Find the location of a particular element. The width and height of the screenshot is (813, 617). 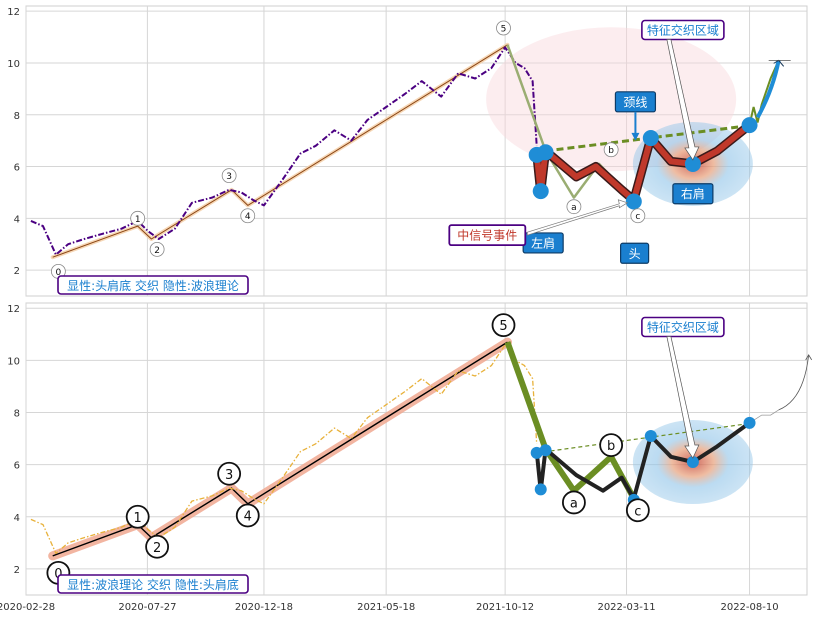

x-tick-label: 2021-10-12 is located at coordinates (505, 607).